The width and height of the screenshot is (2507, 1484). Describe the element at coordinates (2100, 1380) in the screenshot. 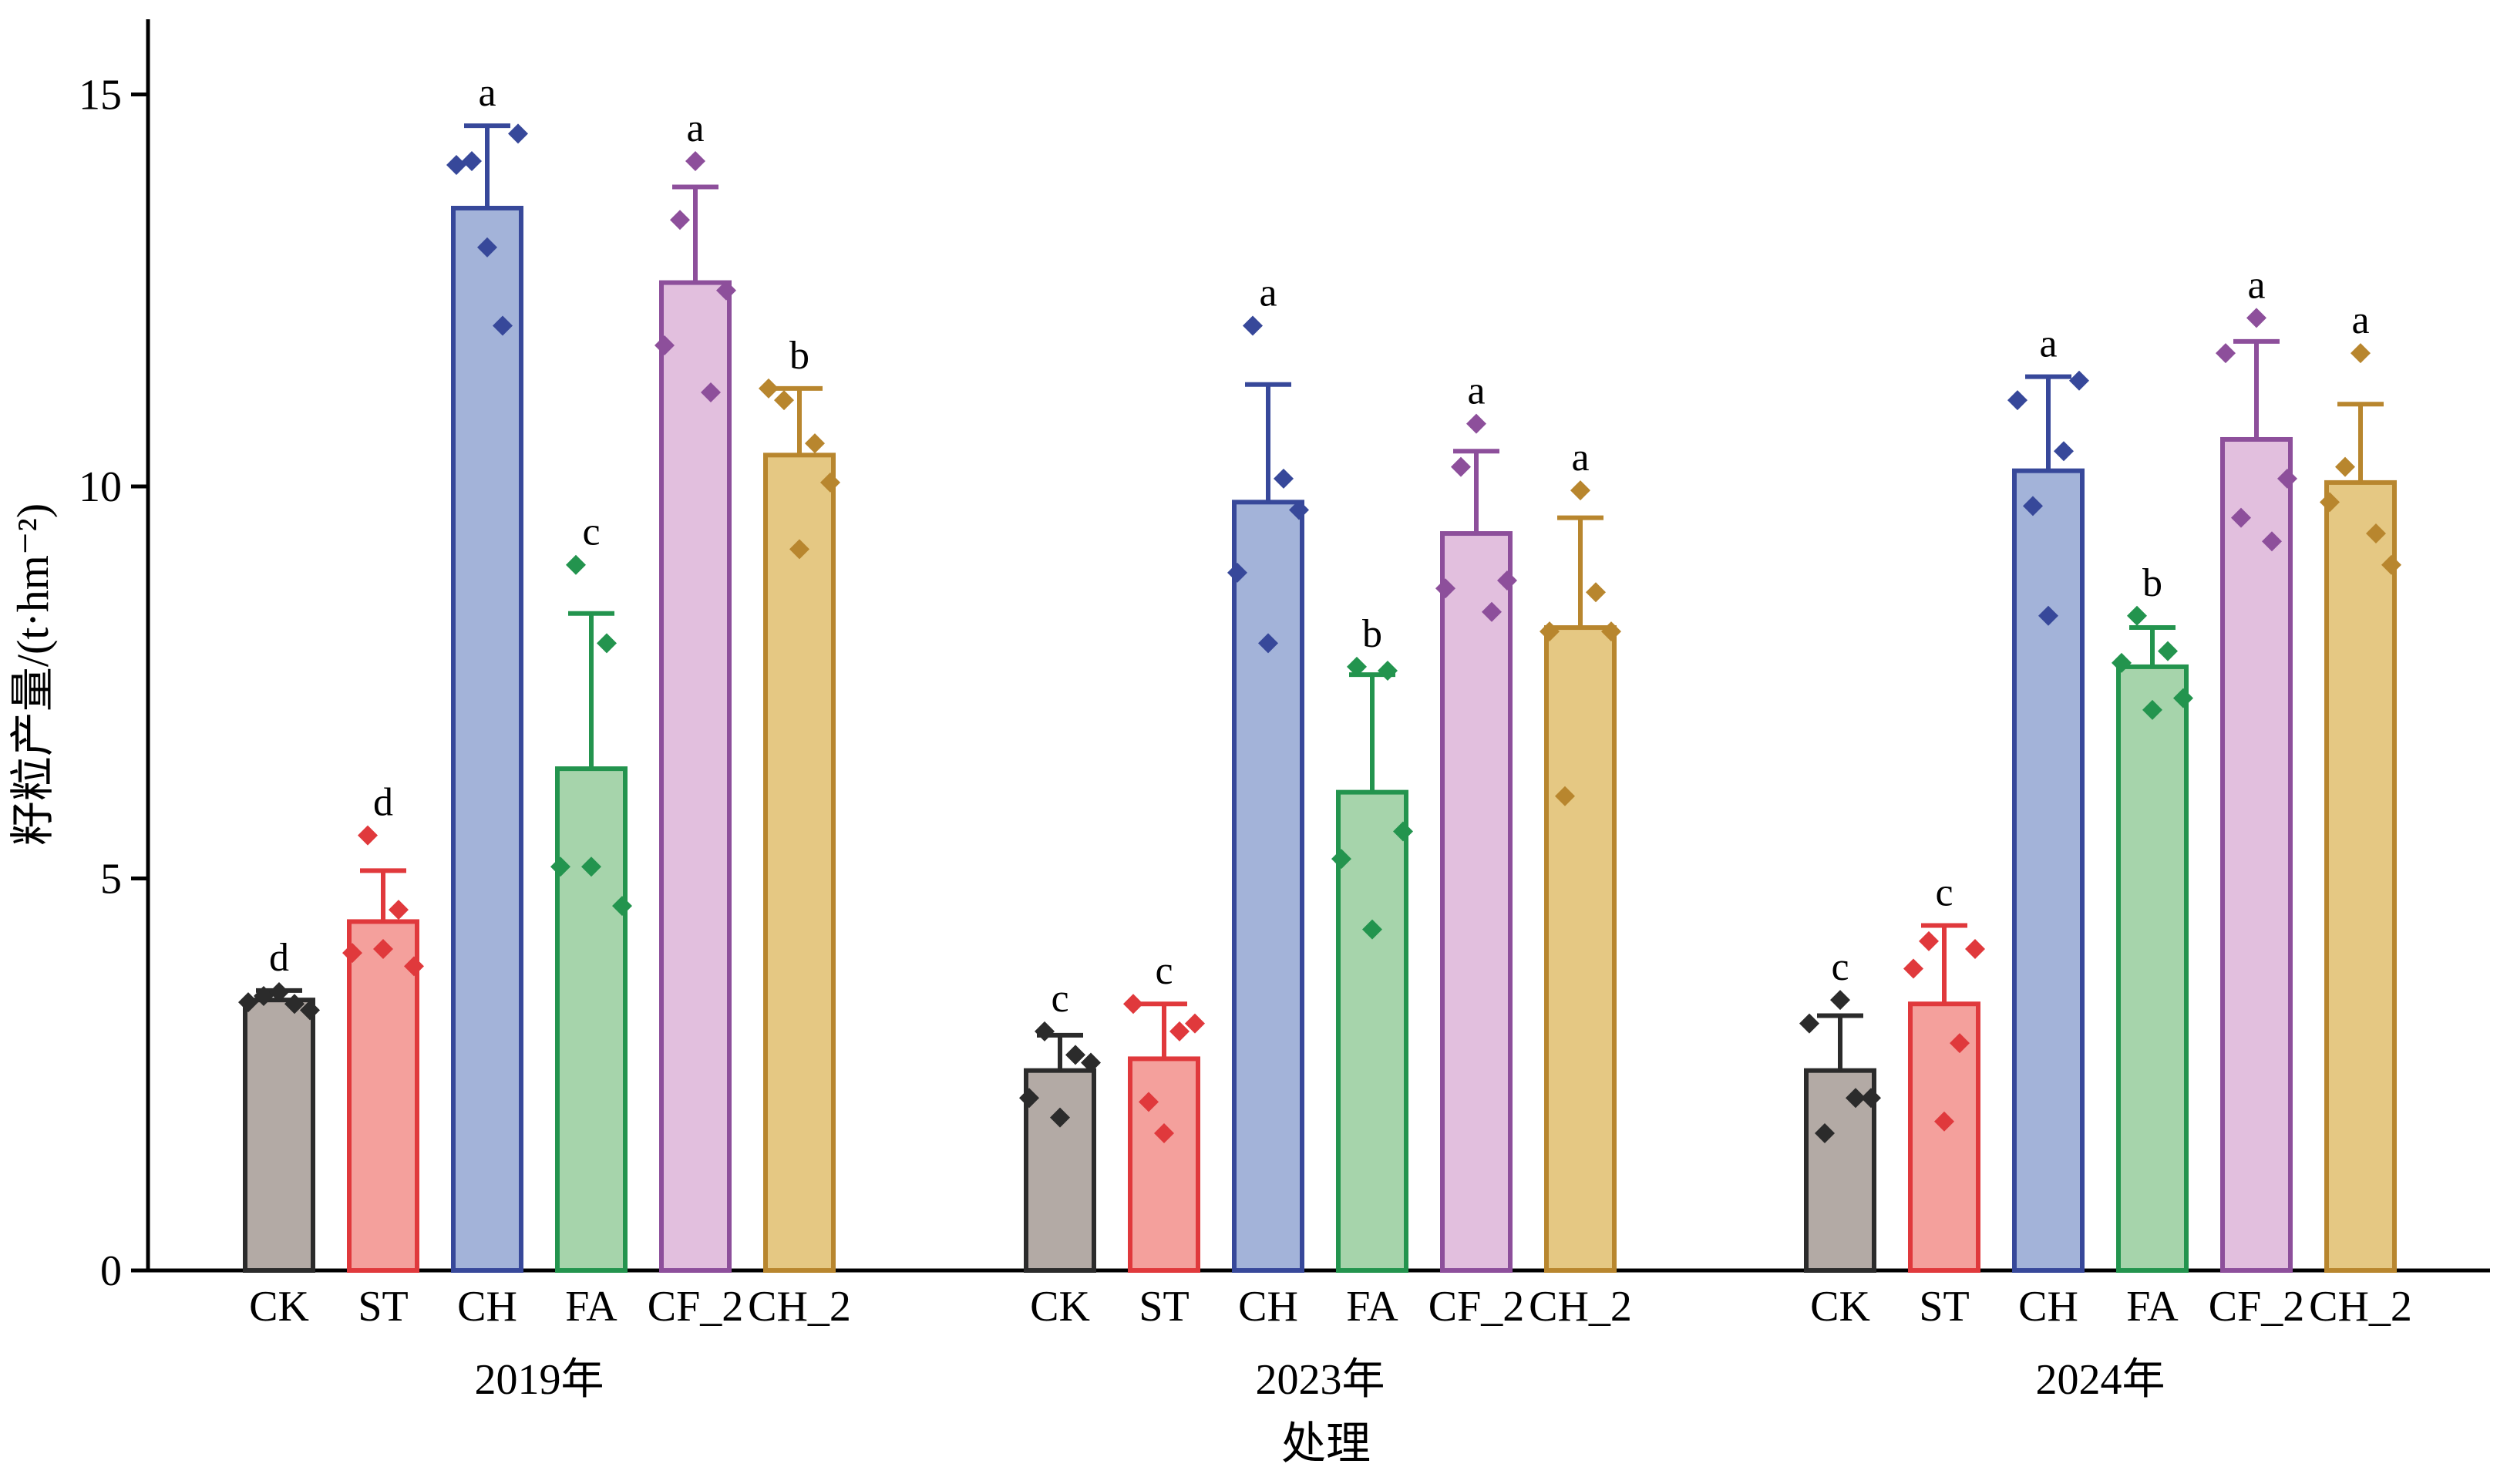

I see `x-group-label: 2024年` at that location.